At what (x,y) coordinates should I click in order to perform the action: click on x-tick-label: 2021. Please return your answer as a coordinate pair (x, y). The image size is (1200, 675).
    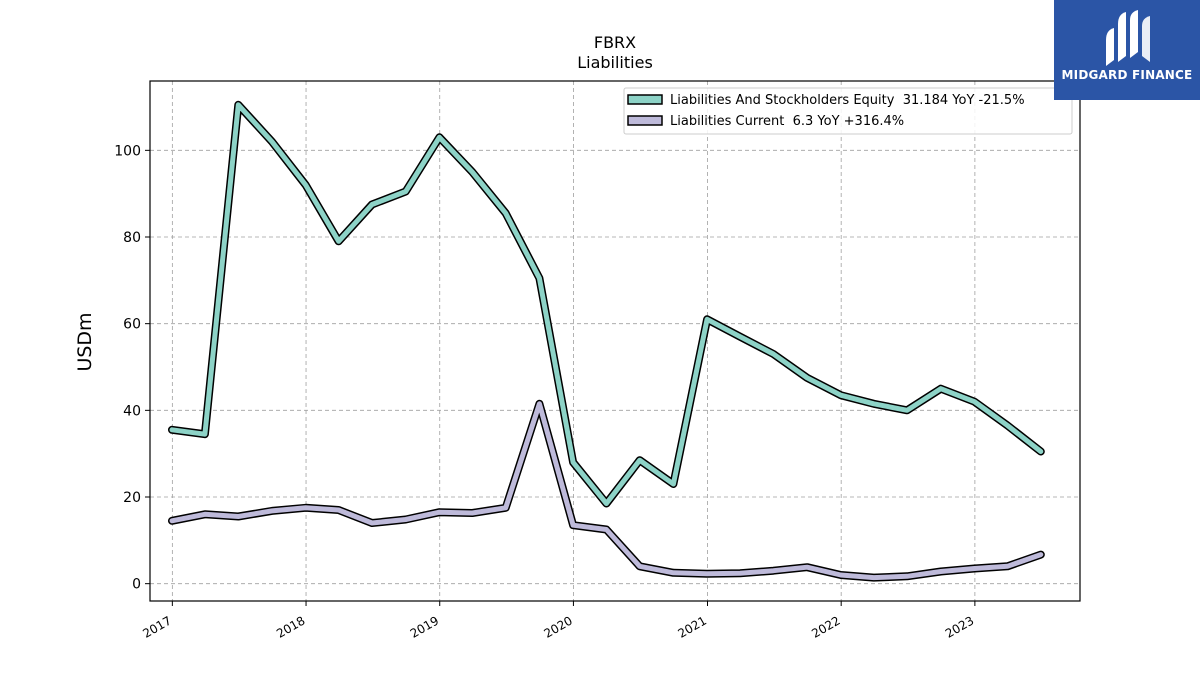
    Looking at the image, I should click on (692, 626).